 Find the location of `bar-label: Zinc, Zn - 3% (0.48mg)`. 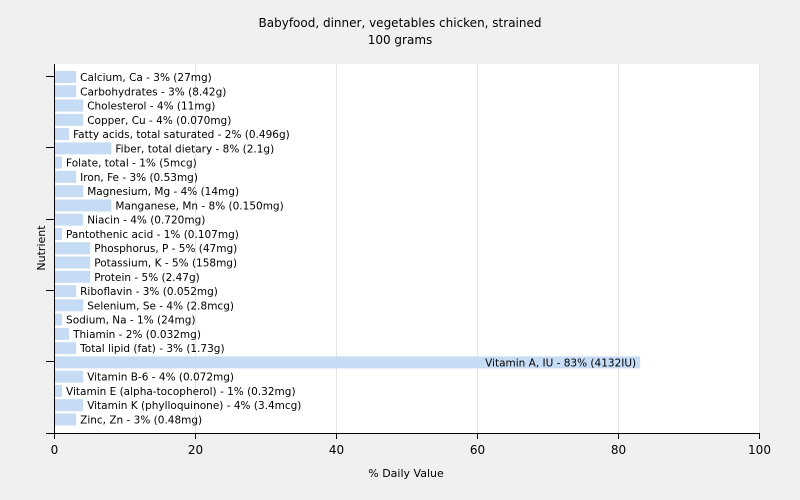

bar-label: Zinc, Zn - 3% (0.48mg) is located at coordinates (141, 420).